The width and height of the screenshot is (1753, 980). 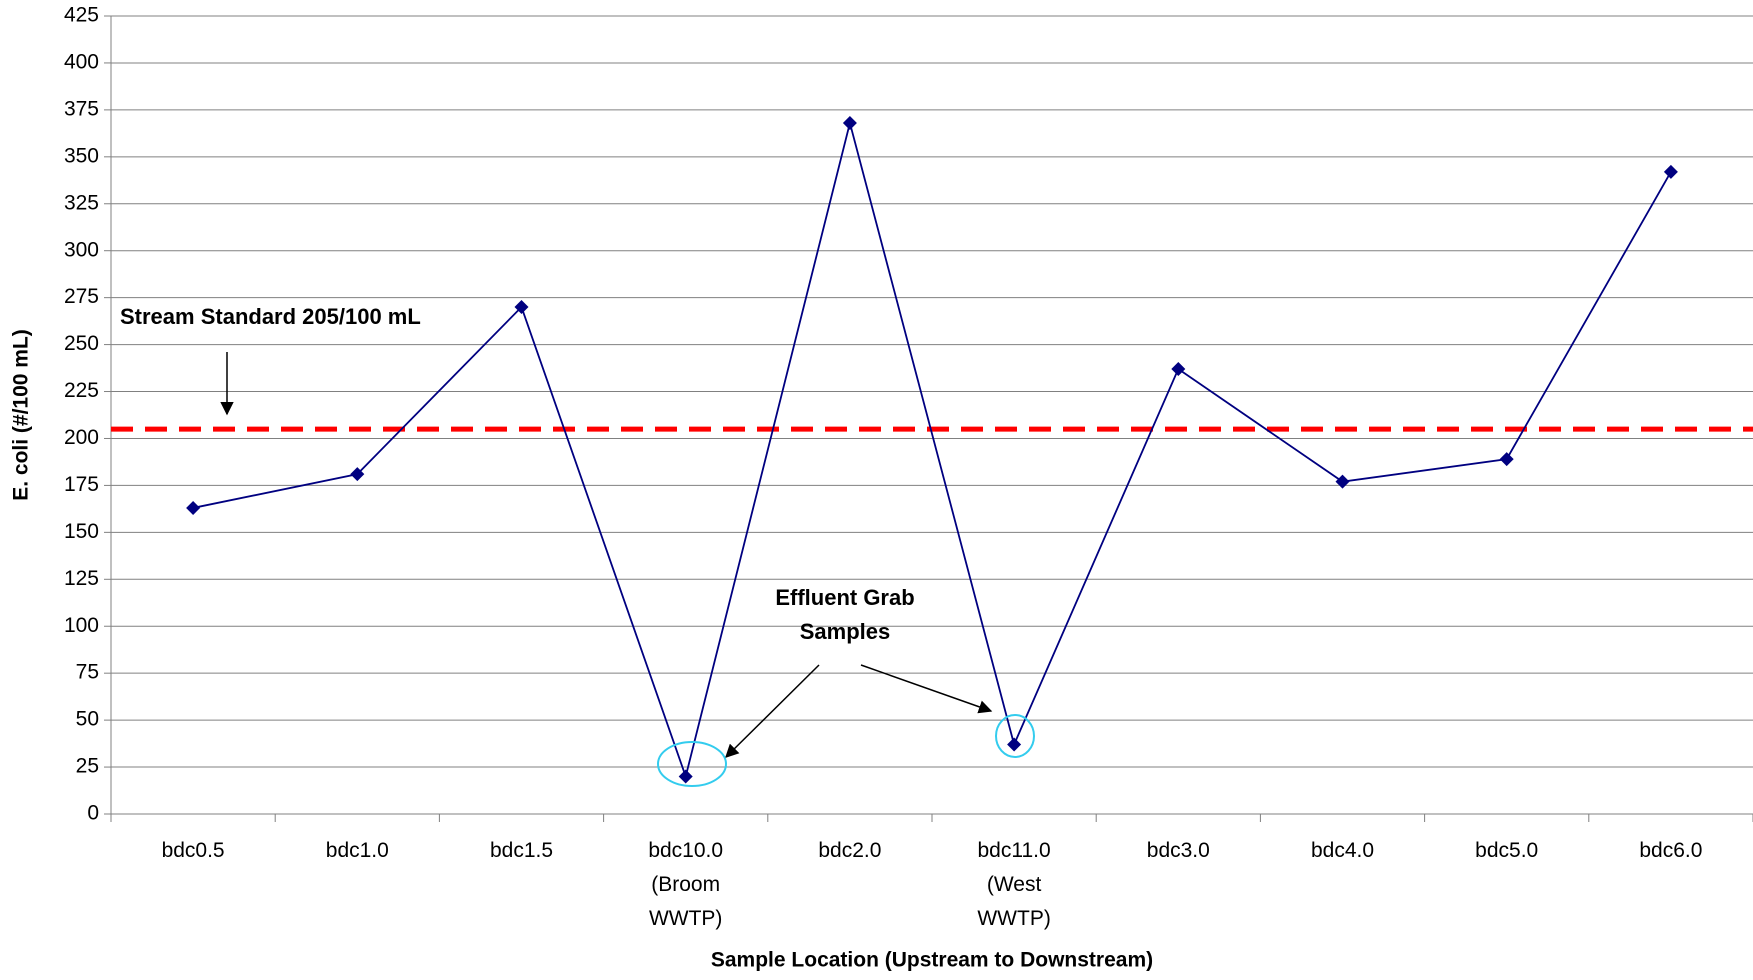 I want to click on y-tick-label: 325, so click(x=81, y=202).